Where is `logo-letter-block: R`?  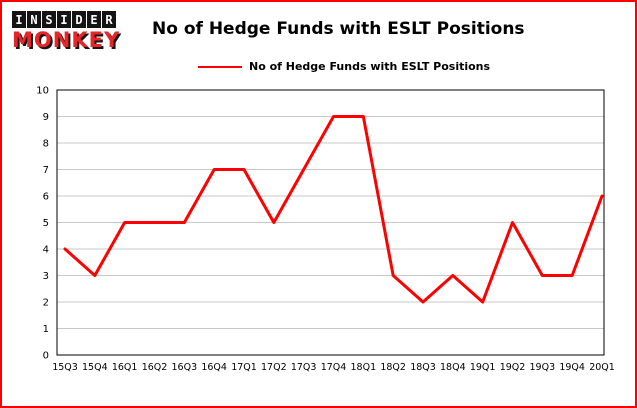
logo-letter-block: R is located at coordinates (109, 19).